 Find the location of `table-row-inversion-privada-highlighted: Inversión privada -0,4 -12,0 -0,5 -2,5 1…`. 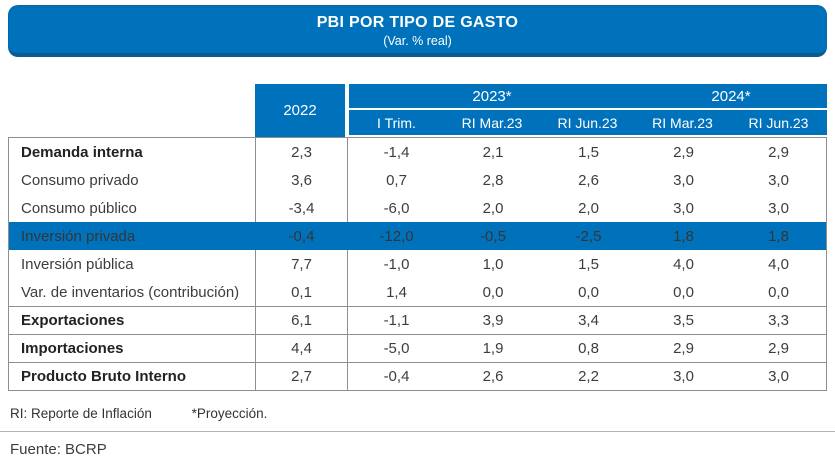

table-row-inversion-privada-highlighted: Inversión privada -0,4 -12,0 -0,5 -2,5 1… is located at coordinates (417, 236).